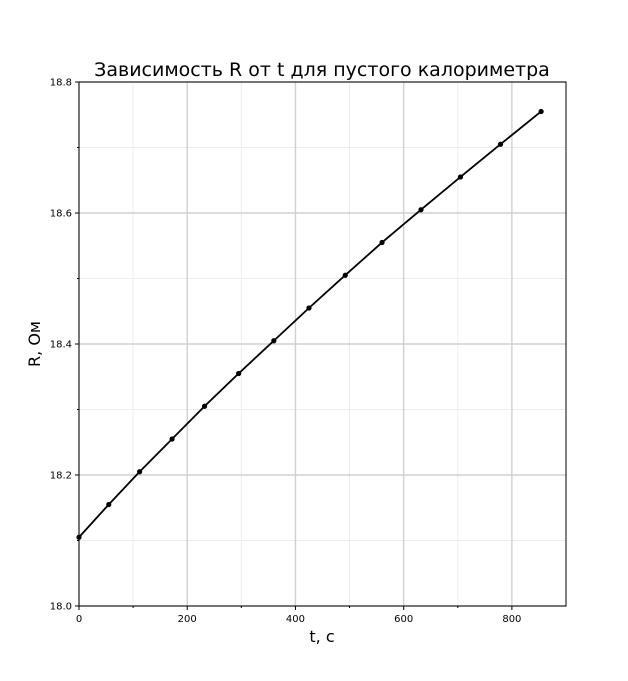  I want to click on y-tick-label: 18.6, so click(61, 214).